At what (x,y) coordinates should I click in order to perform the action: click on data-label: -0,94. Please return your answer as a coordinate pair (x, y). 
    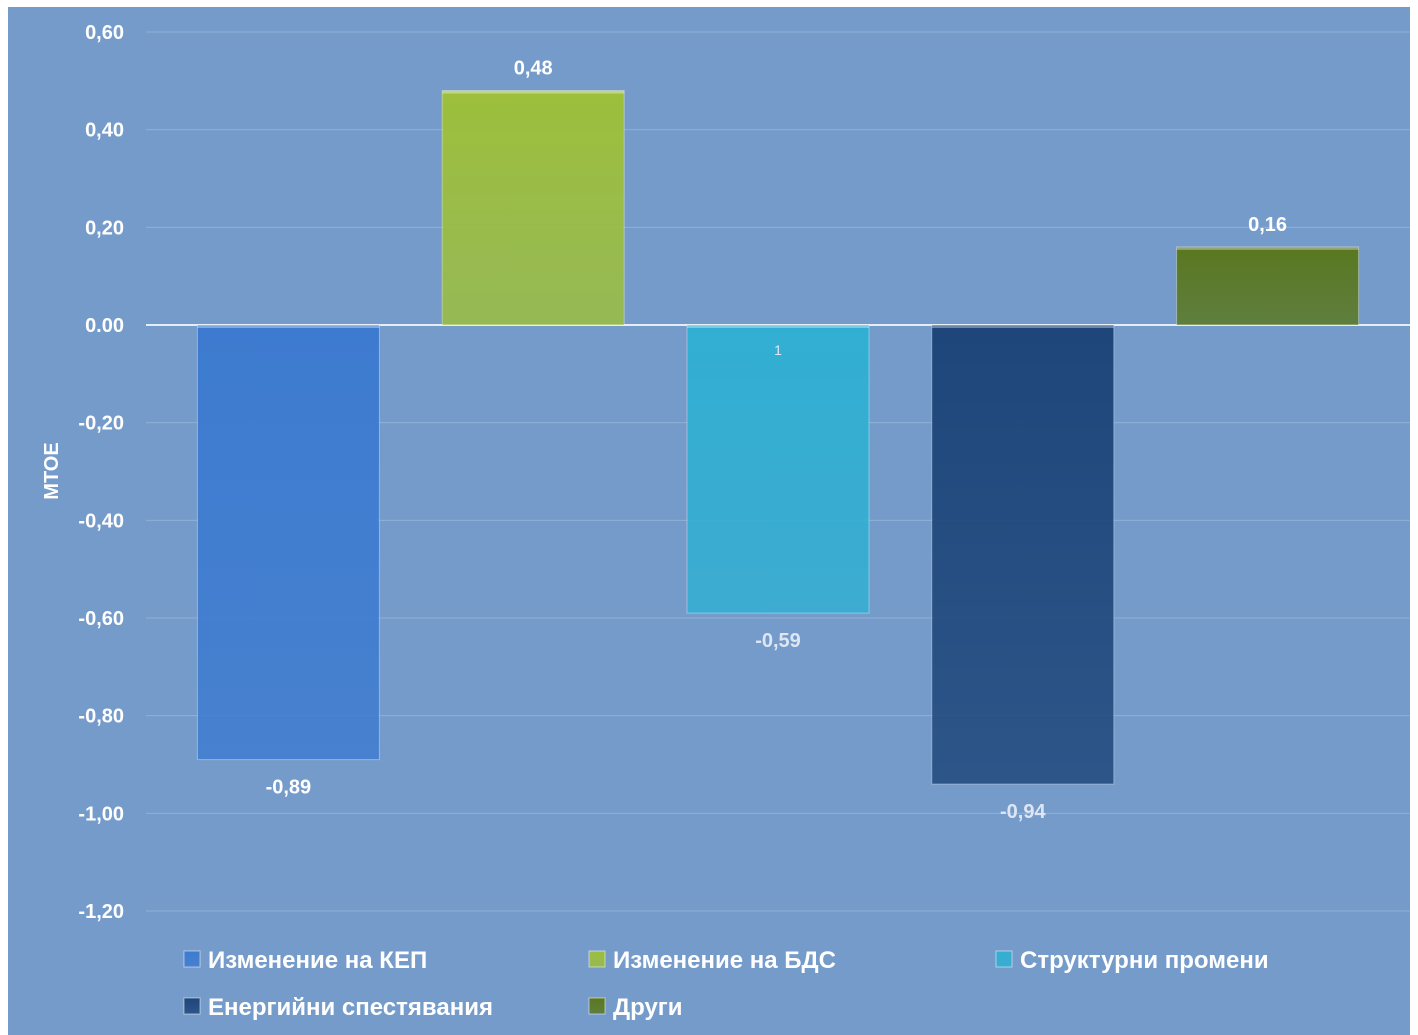
    Looking at the image, I should click on (1023, 812).